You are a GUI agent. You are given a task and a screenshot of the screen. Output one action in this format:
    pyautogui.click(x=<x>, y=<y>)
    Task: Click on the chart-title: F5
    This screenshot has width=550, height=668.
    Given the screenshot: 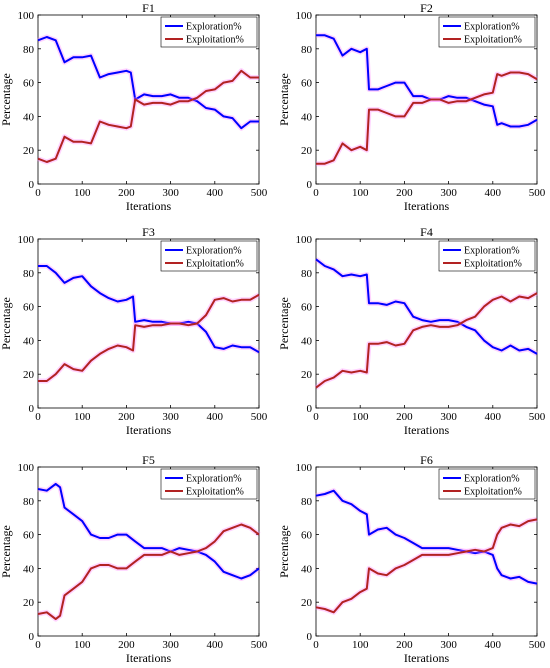 What is the action you would take?
    pyautogui.click(x=148, y=460)
    